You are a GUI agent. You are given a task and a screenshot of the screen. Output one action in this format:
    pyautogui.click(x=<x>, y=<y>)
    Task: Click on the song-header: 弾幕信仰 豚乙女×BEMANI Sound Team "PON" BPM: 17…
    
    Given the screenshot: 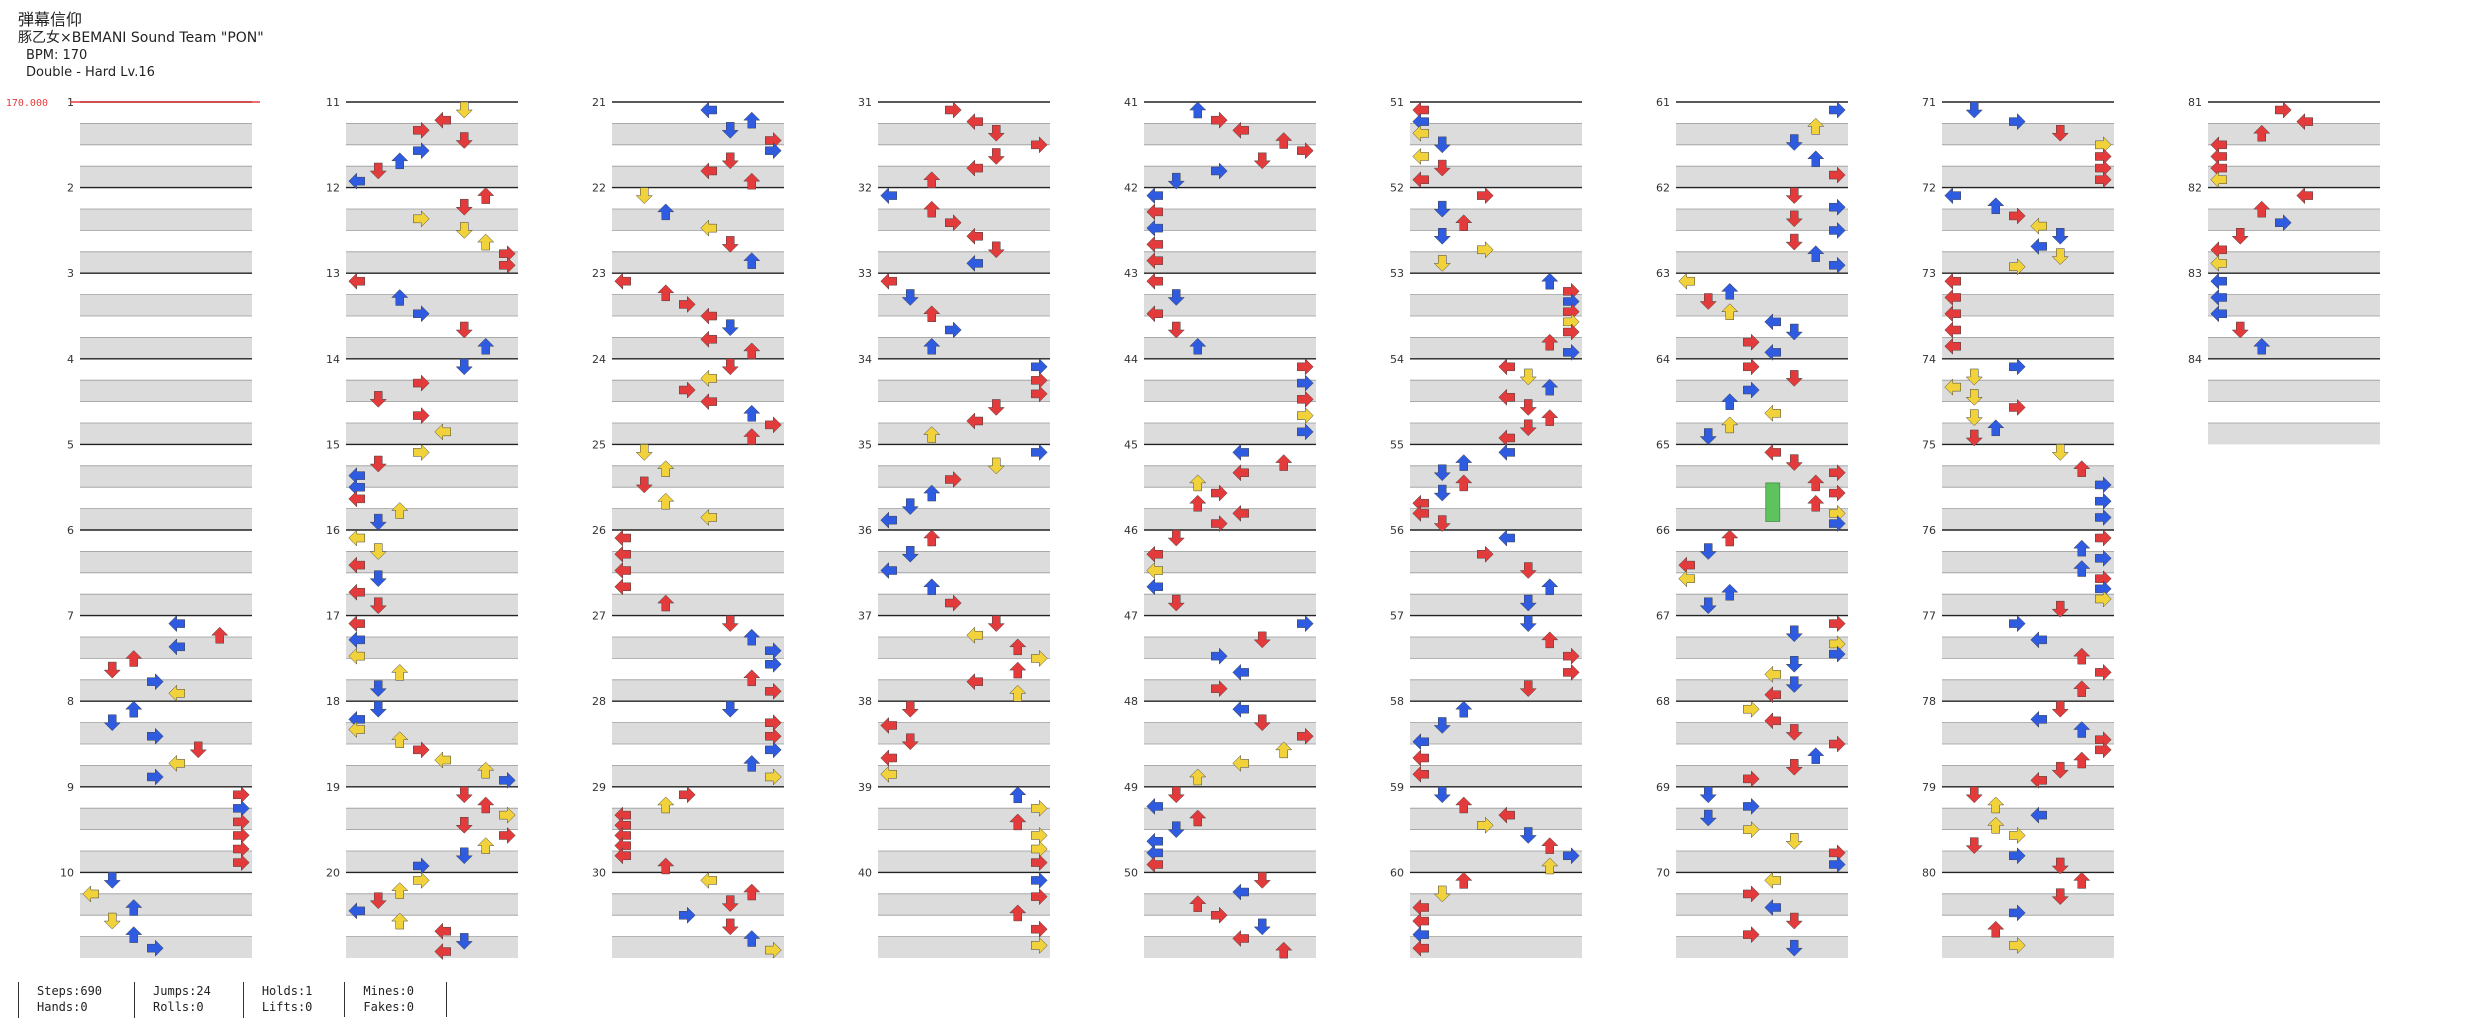 What is the action you would take?
    pyautogui.click(x=141, y=45)
    